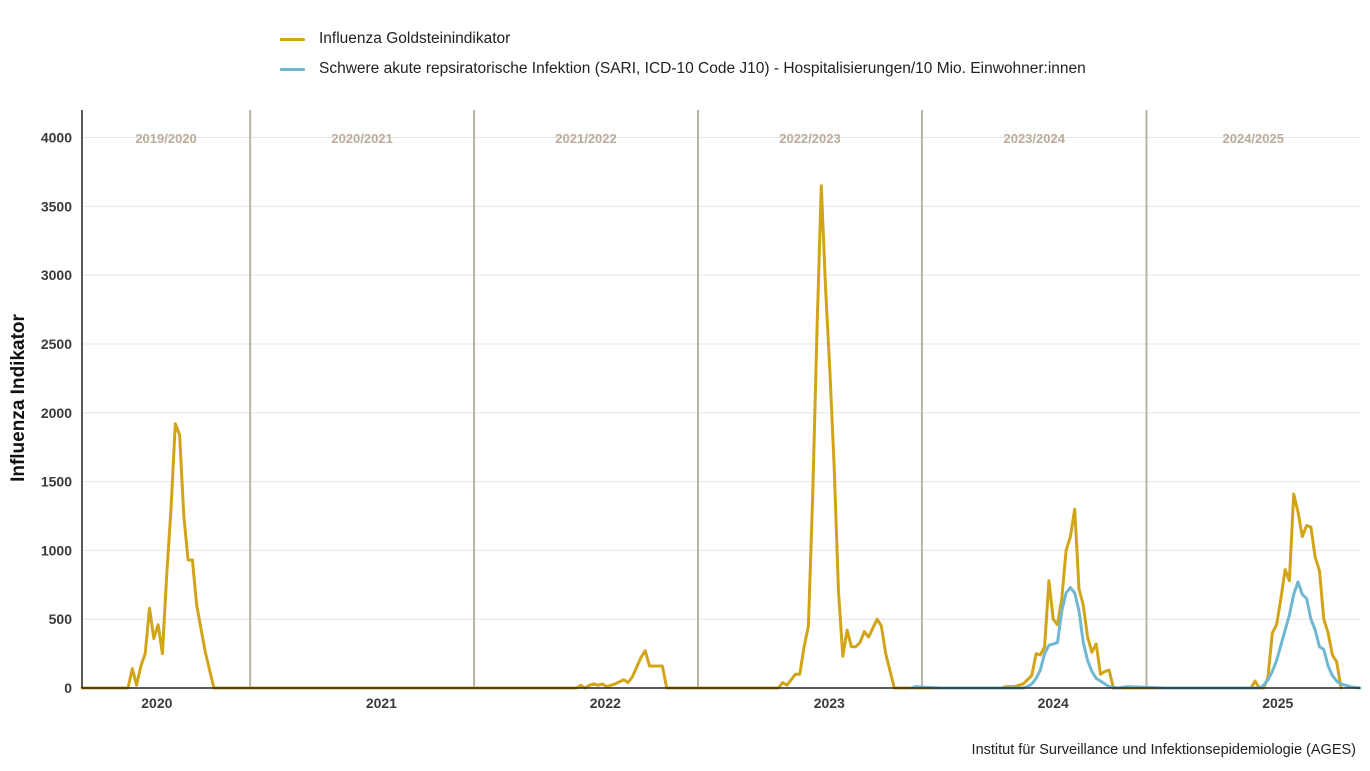 This screenshot has width=1370, height=771. Describe the element at coordinates (1034, 138) in the screenshot. I see `season-label: 2023/2024` at that location.